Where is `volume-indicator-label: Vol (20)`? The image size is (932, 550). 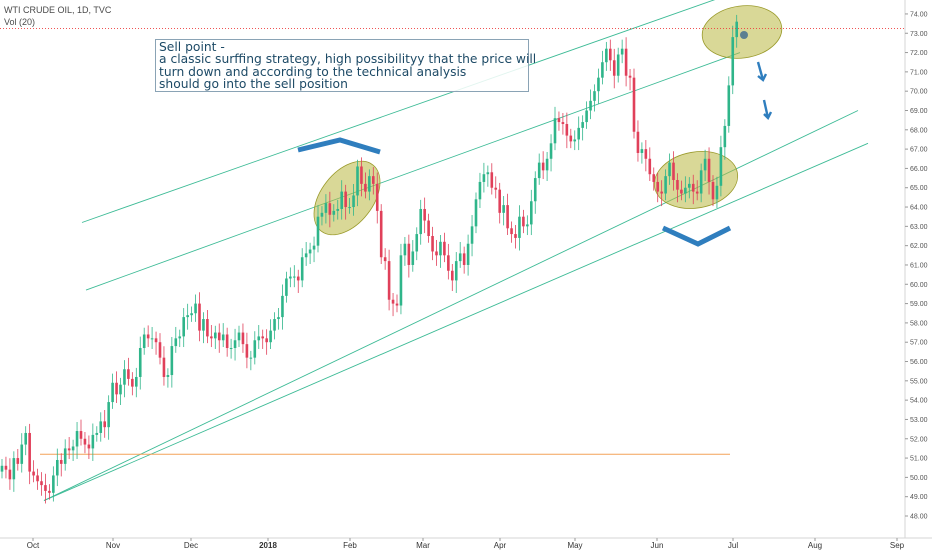
volume-indicator-label: Vol (20) is located at coordinates (20, 22).